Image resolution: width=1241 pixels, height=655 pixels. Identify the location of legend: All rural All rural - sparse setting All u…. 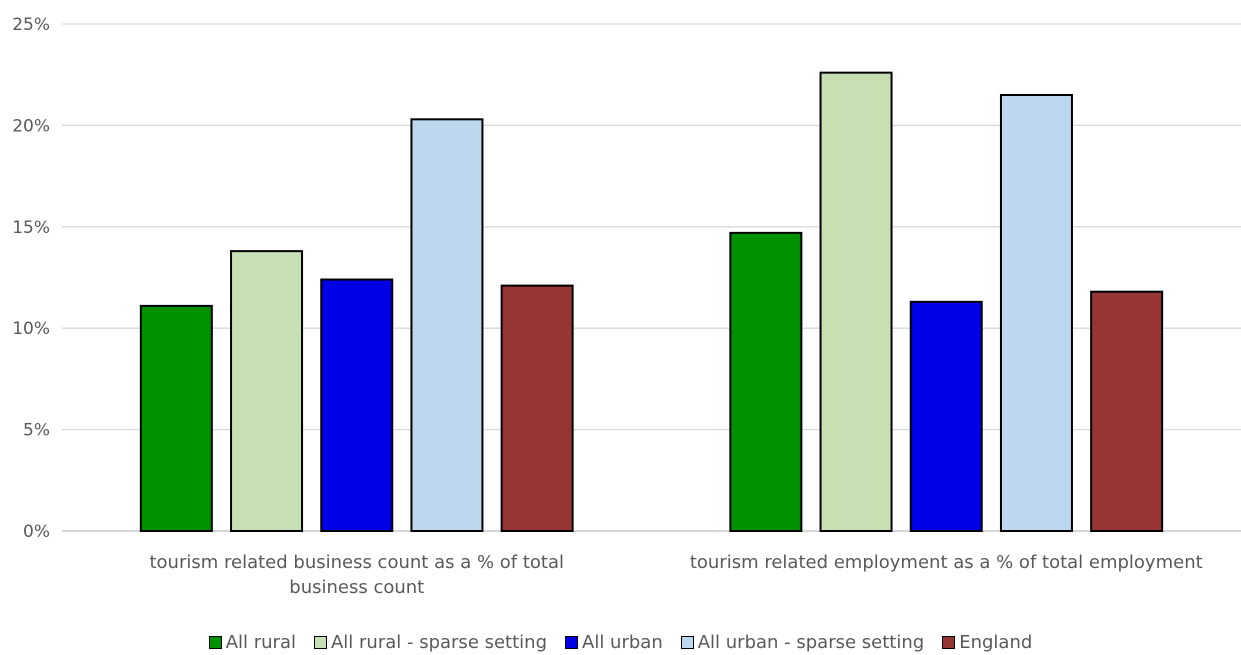
(620, 642).